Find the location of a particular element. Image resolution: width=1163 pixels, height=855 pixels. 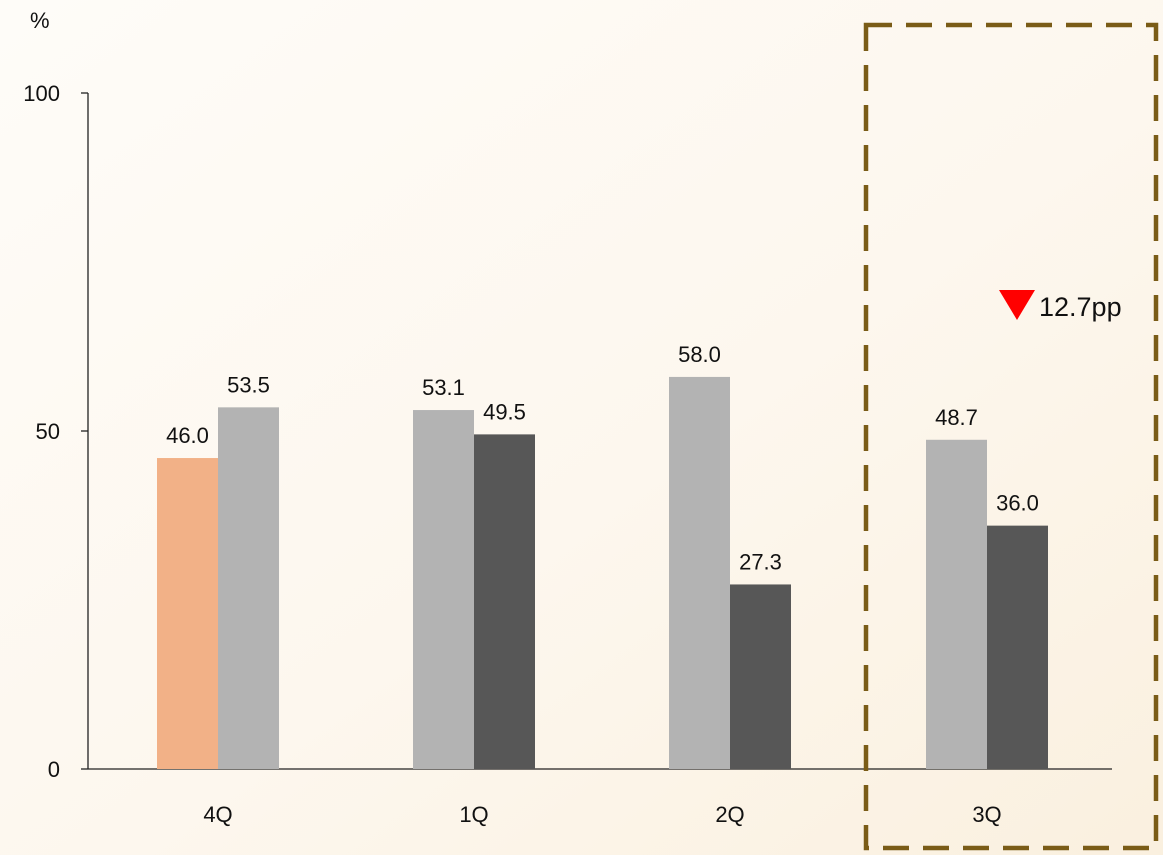

x-tick-label: 2Q is located at coordinates (729, 814).